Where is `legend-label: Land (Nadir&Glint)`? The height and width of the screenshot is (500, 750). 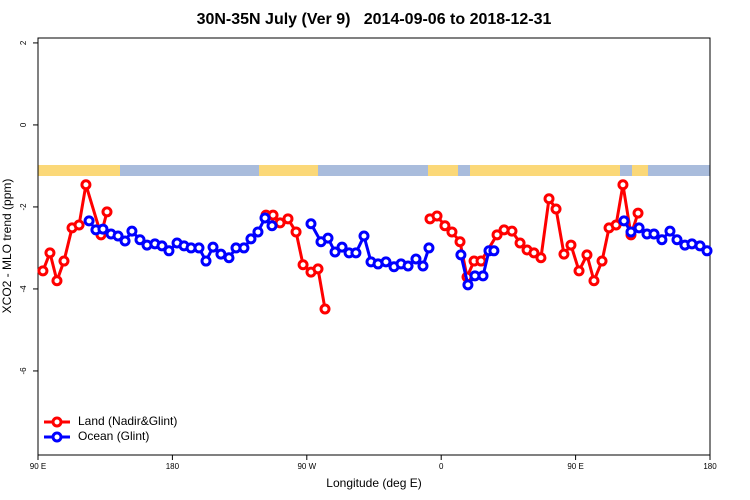
legend-label: Land (Nadir&Glint) is located at coordinates (127, 421).